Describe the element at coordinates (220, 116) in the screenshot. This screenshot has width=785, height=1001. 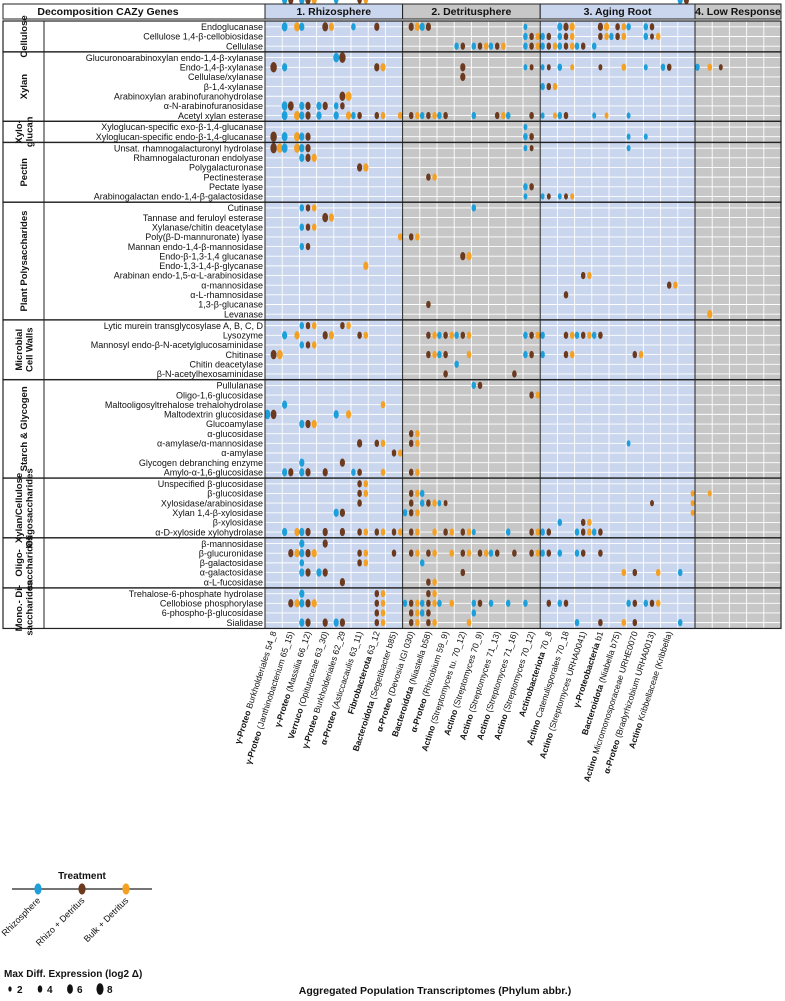
I see `gene-label: Acetyl xylan esterase` at that location.